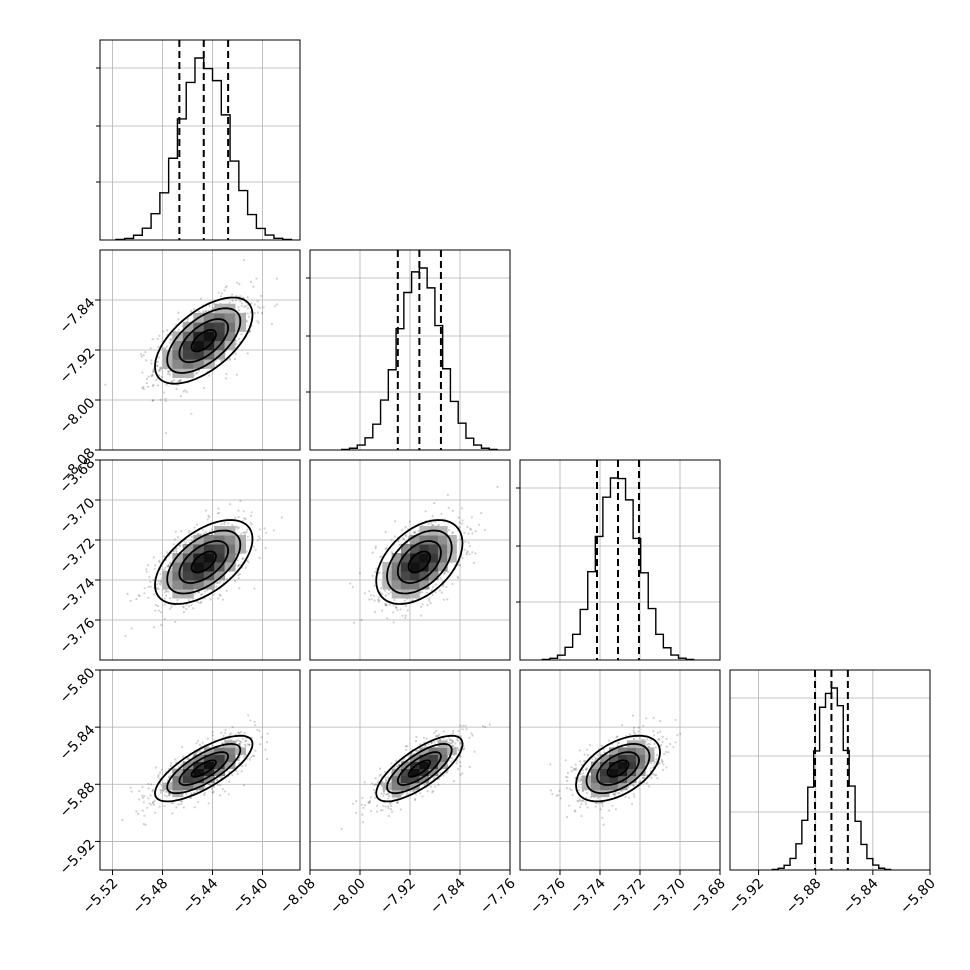 The image size is (970, 970). Describe the element at coordinates (419, 769) in the screenshot. I see `density-cells` at that location.